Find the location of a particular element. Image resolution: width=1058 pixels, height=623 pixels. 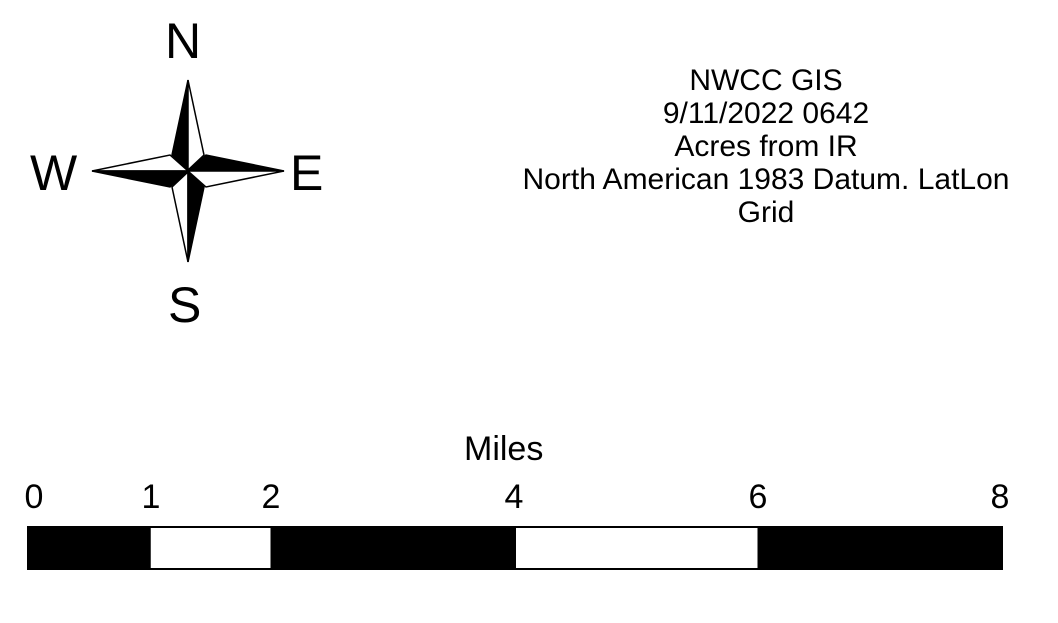

scale-tick-label: 4 is located at coordinates (514, 497).